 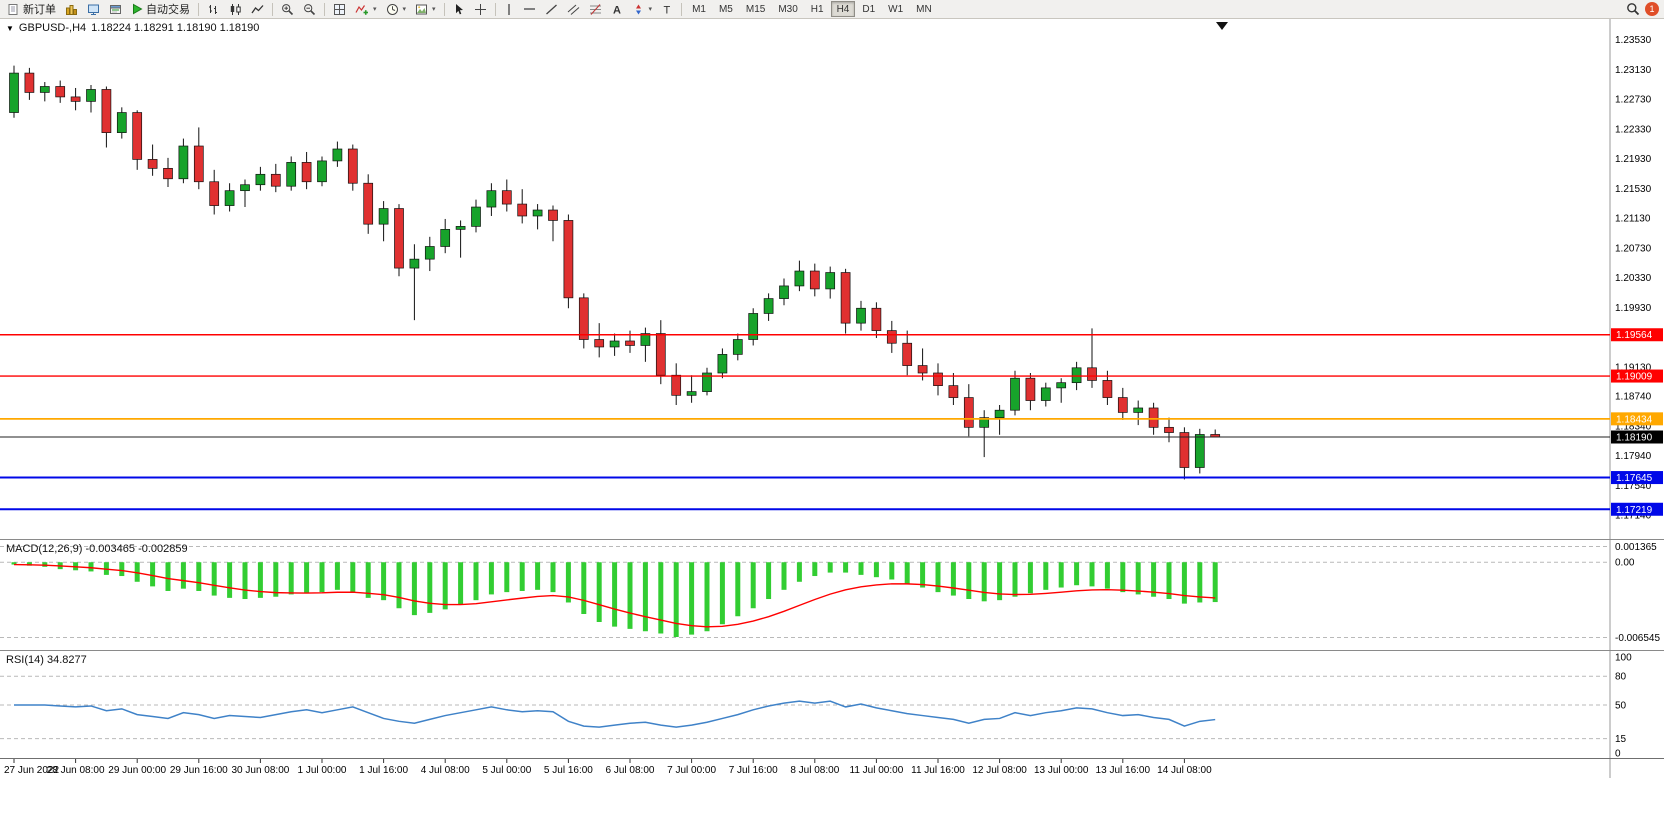 I want to click on crosshair-button, so click(x=480, y=9).